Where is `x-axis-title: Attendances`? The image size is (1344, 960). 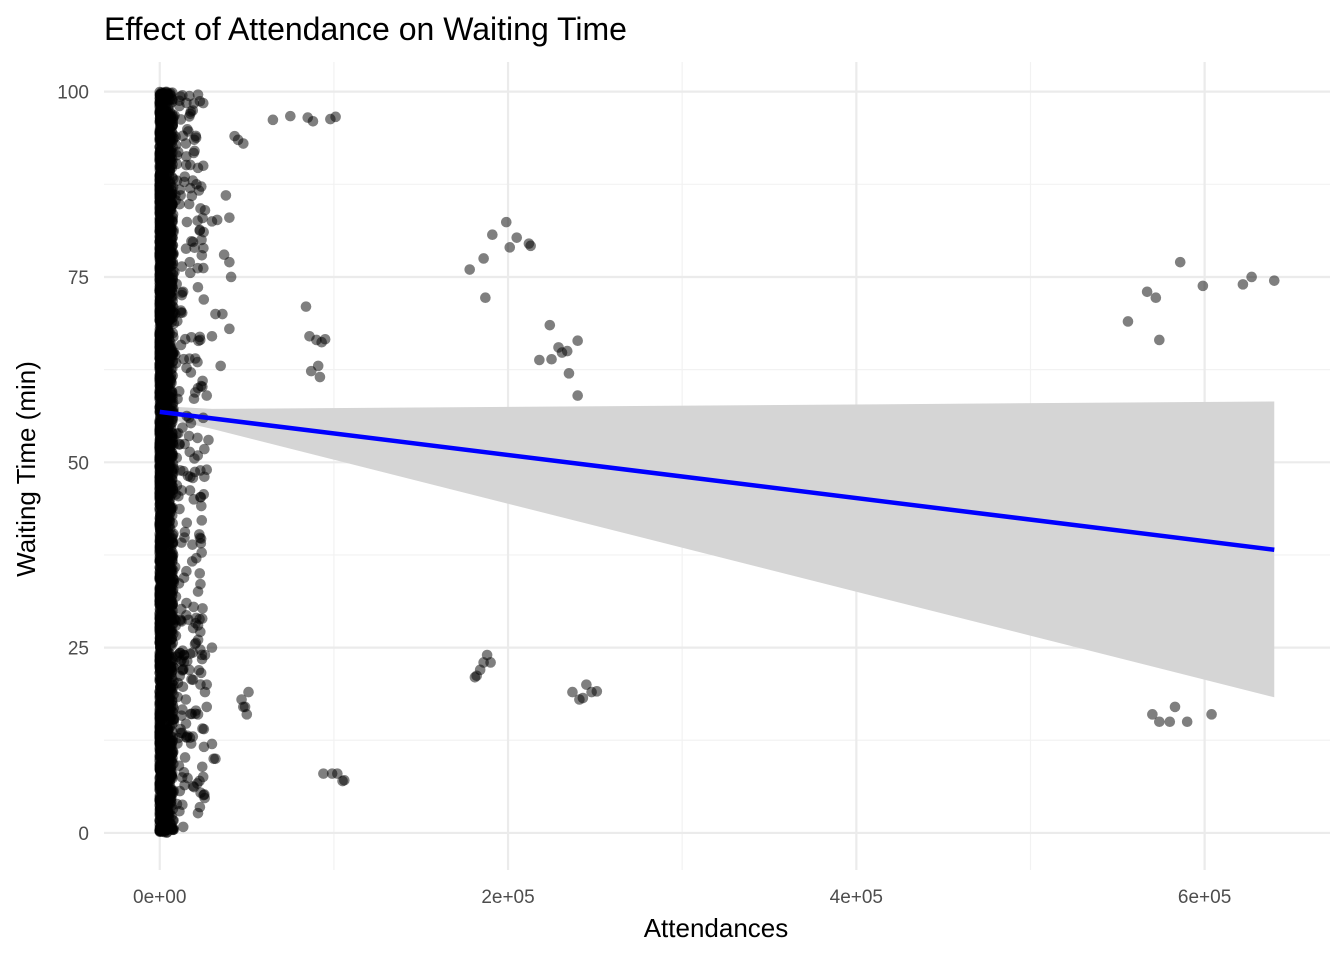
x-axis-title: Attendances is located at coordinates (716, 928).